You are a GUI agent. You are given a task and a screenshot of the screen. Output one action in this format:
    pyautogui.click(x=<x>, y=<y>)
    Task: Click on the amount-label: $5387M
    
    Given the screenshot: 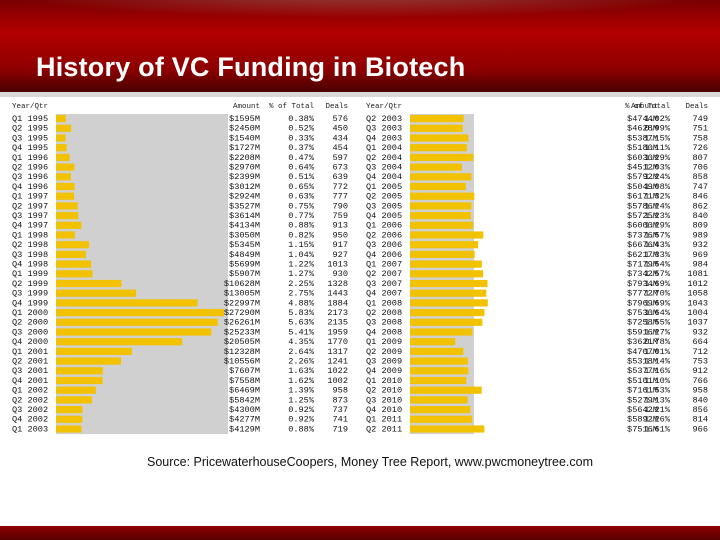 What is the action you would take?
    pyautogui.click(x=642, y=138)
    